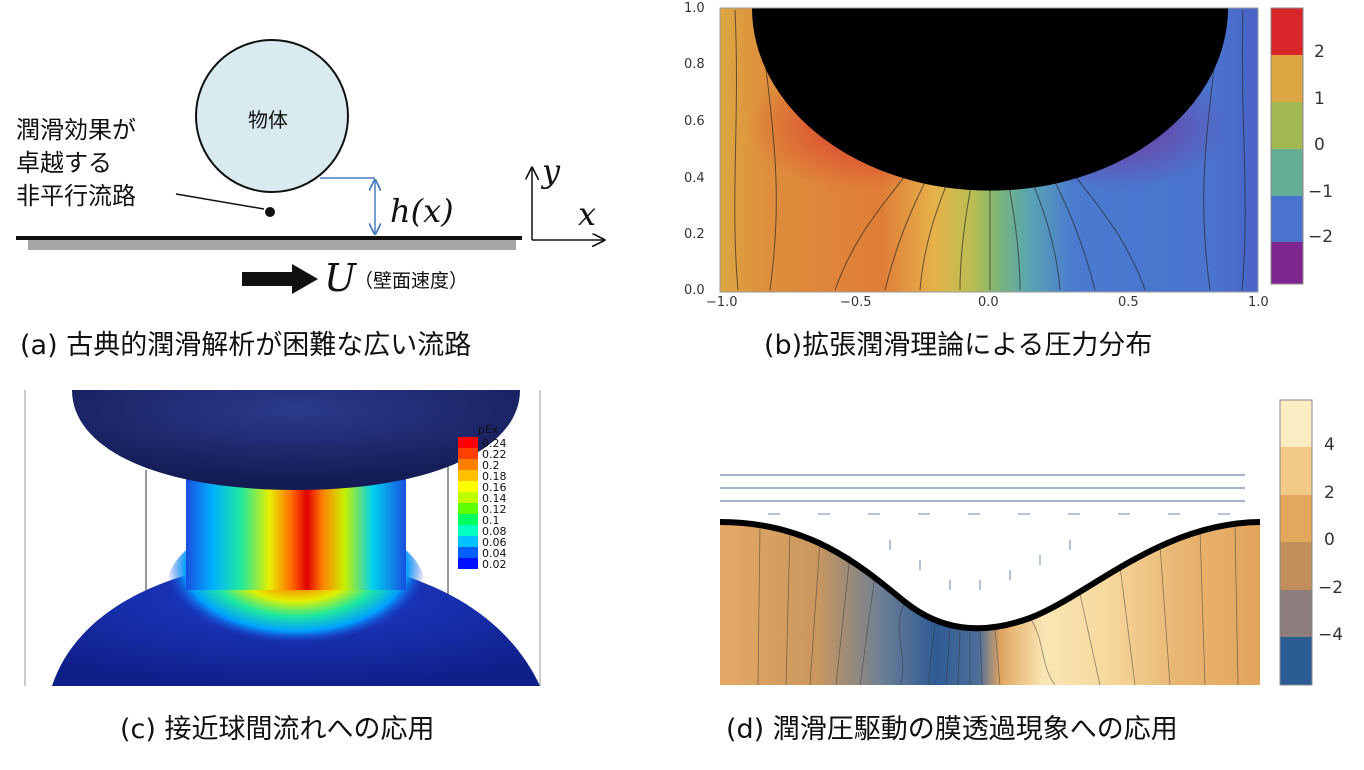 Image resolution: width=1364 pixels, height=770 pixels. What do you see at coordinates (999, 551) in the screenshot?
I see `velocity-arrows-small` at bounding box center [999, 551].